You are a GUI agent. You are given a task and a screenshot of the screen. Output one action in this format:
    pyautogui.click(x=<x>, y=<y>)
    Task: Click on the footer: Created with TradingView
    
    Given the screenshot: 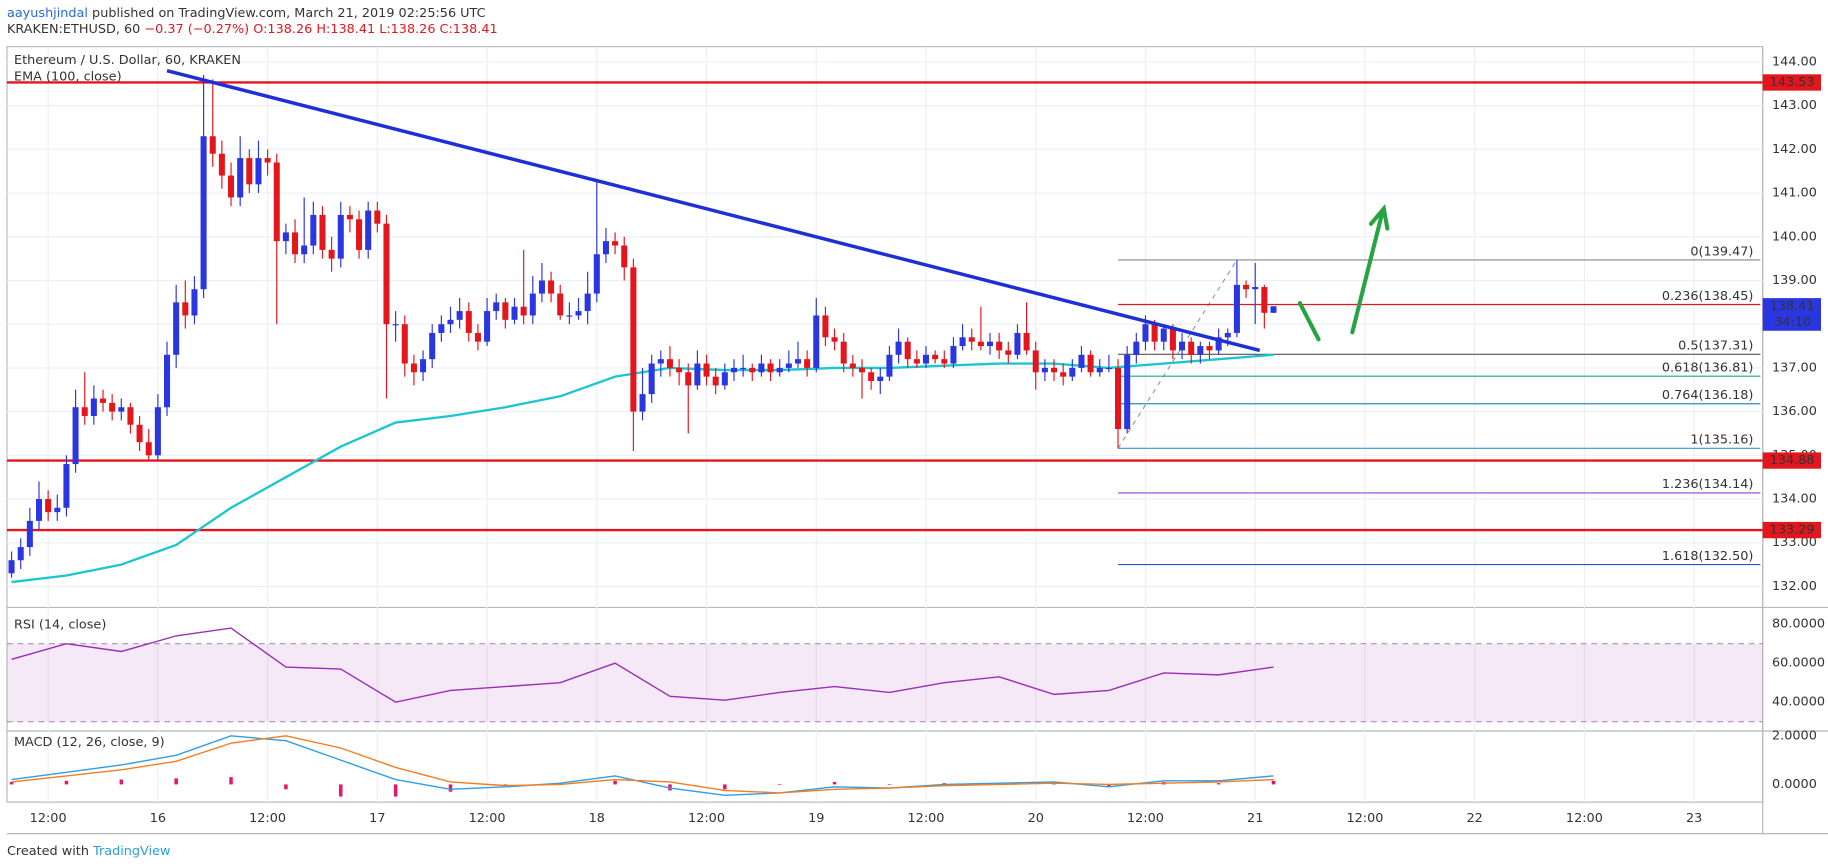 What is the action you would take?
    pyautogui.click(x=88, y=851)
    